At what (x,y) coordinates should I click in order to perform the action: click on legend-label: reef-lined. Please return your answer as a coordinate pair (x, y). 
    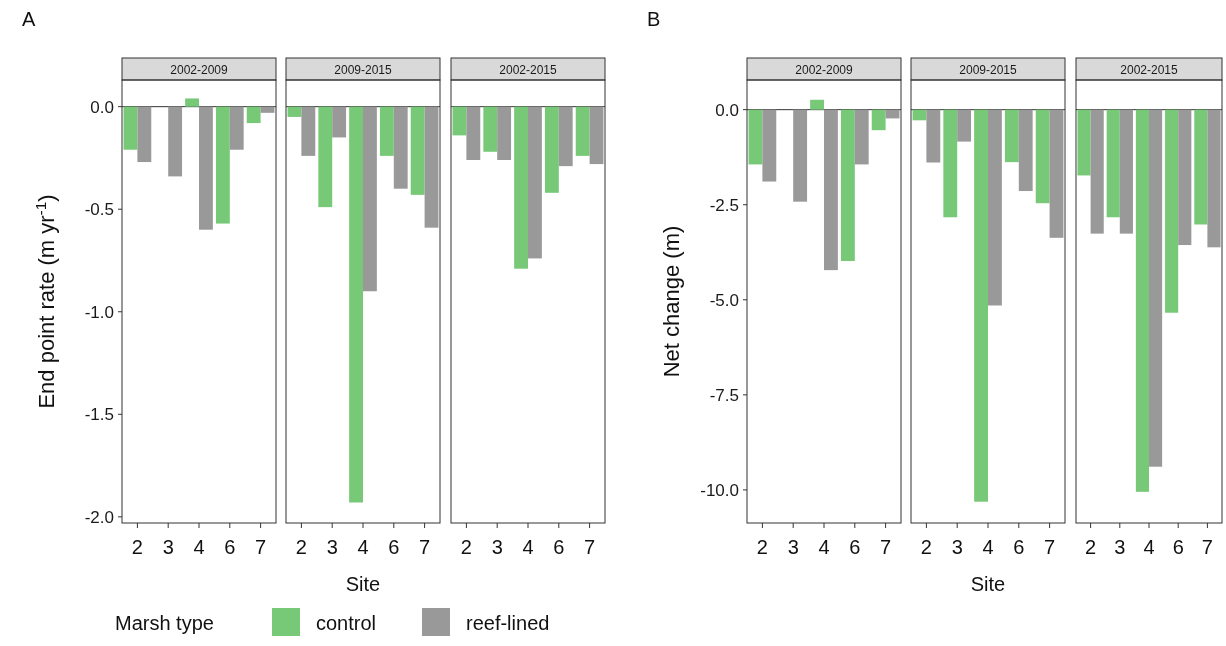
    Looking at the image, I should click on (508, 623).